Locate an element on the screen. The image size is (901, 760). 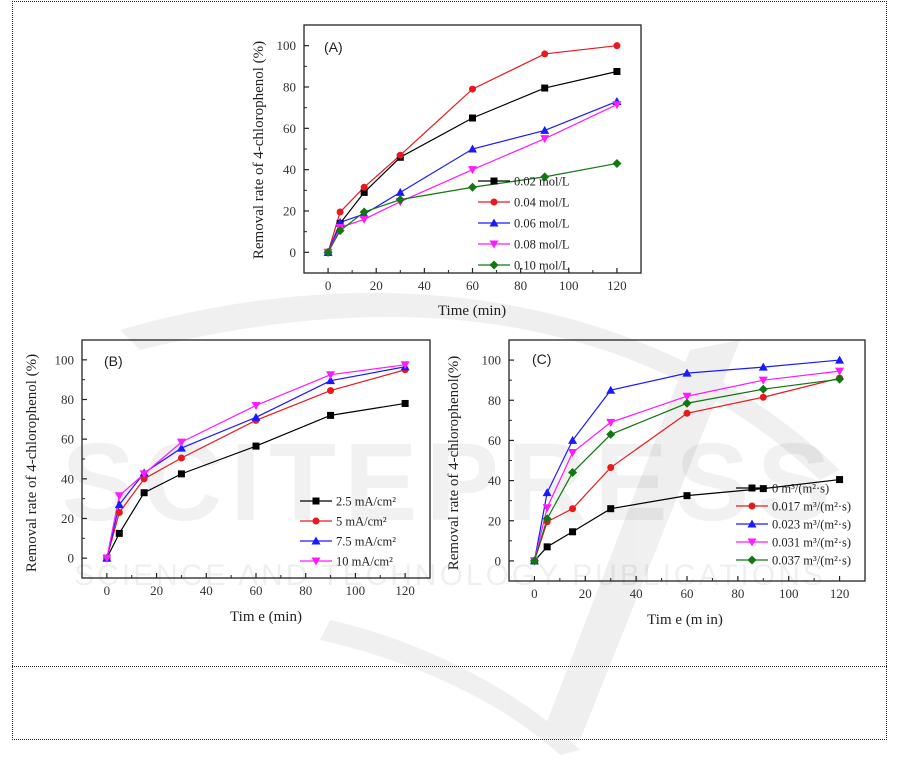
series-lines is located at coordinates (256, 461).